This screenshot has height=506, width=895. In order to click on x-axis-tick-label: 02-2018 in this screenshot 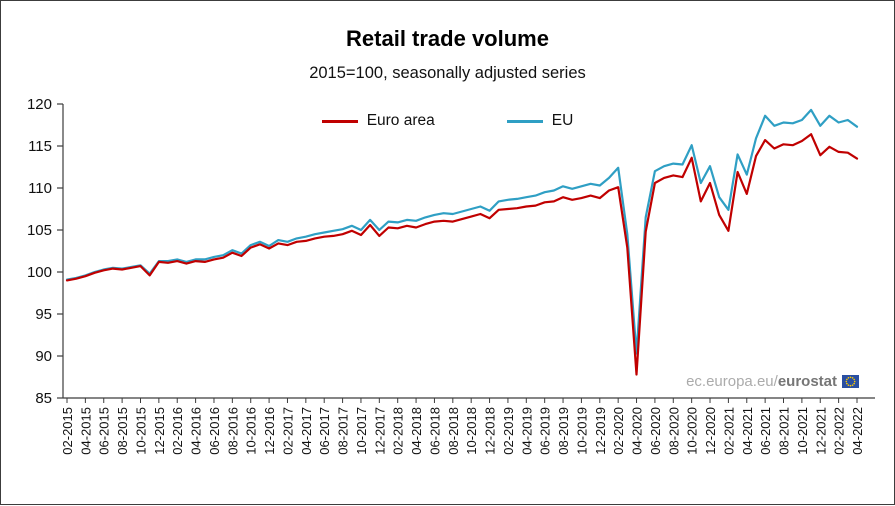, I will do `click(398, 431)`.